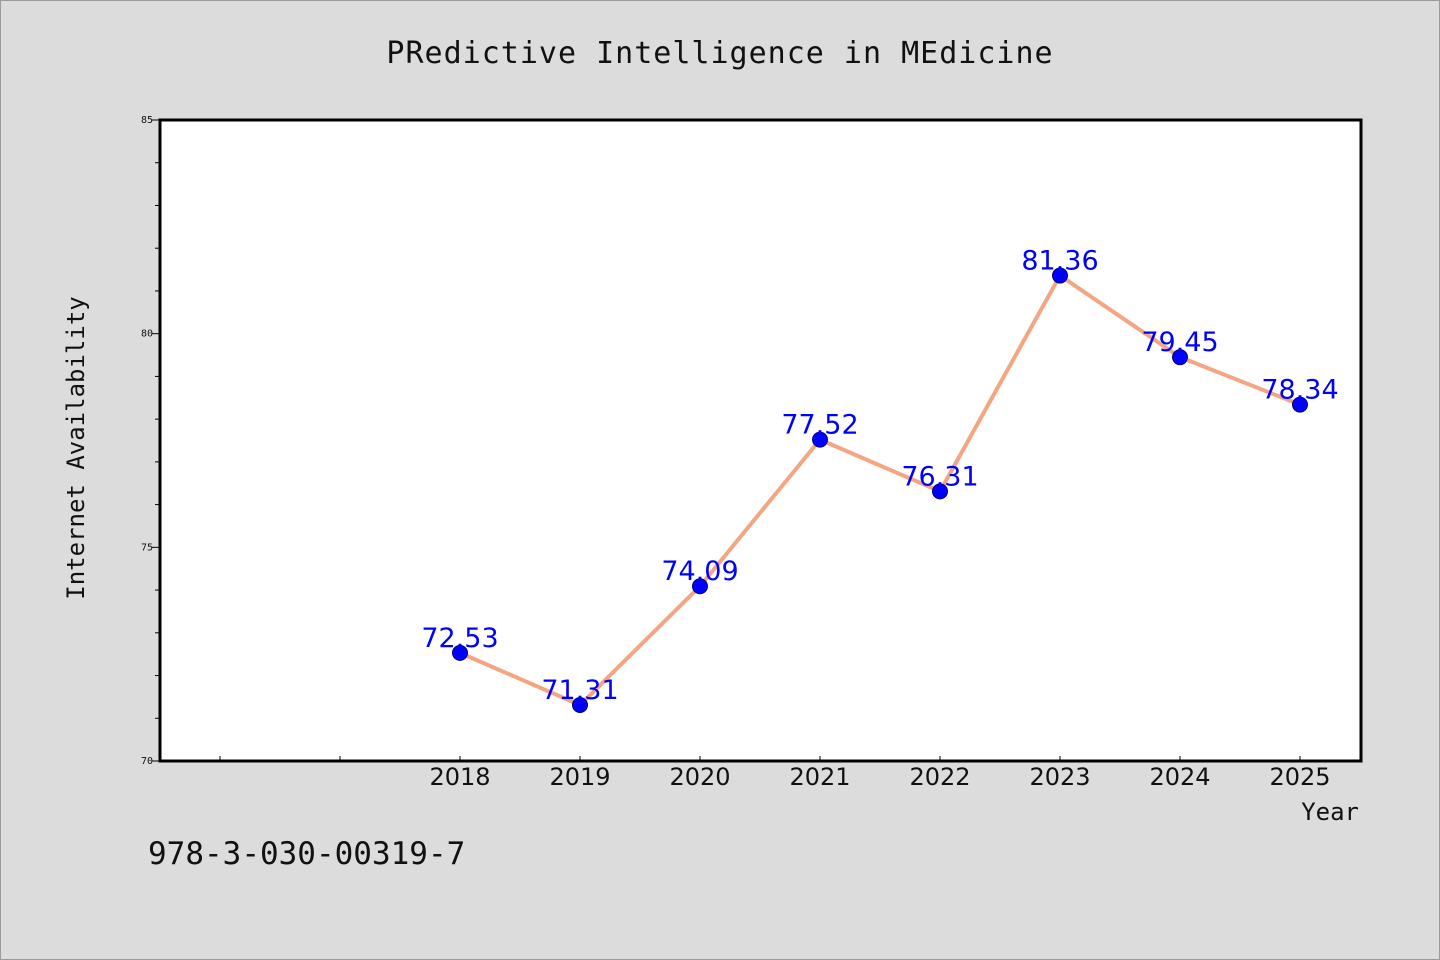  I want to click on isbn-text: 978-3-030-00319-7, so click(306, 854).